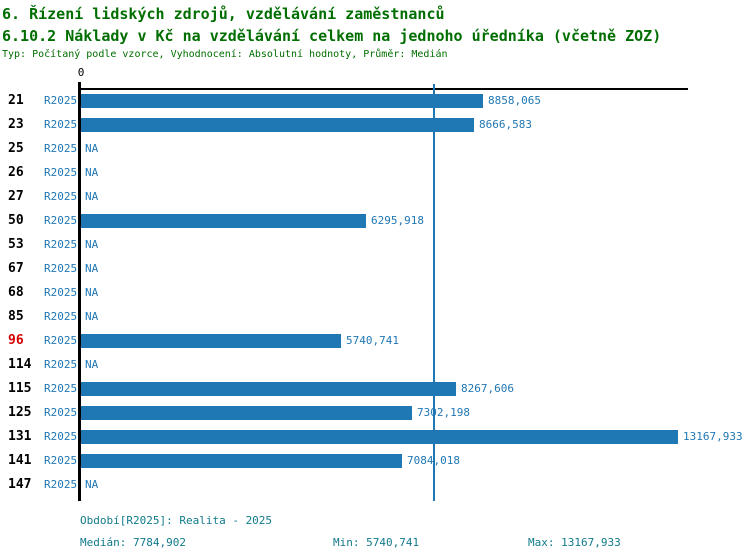 The width and height of the screenshot is (750, 560). What do you see at coordinates (375, 317) in the screenshot?
I see `chart-row-85: 85 R2025 NA` at bounding box center [375, 317].